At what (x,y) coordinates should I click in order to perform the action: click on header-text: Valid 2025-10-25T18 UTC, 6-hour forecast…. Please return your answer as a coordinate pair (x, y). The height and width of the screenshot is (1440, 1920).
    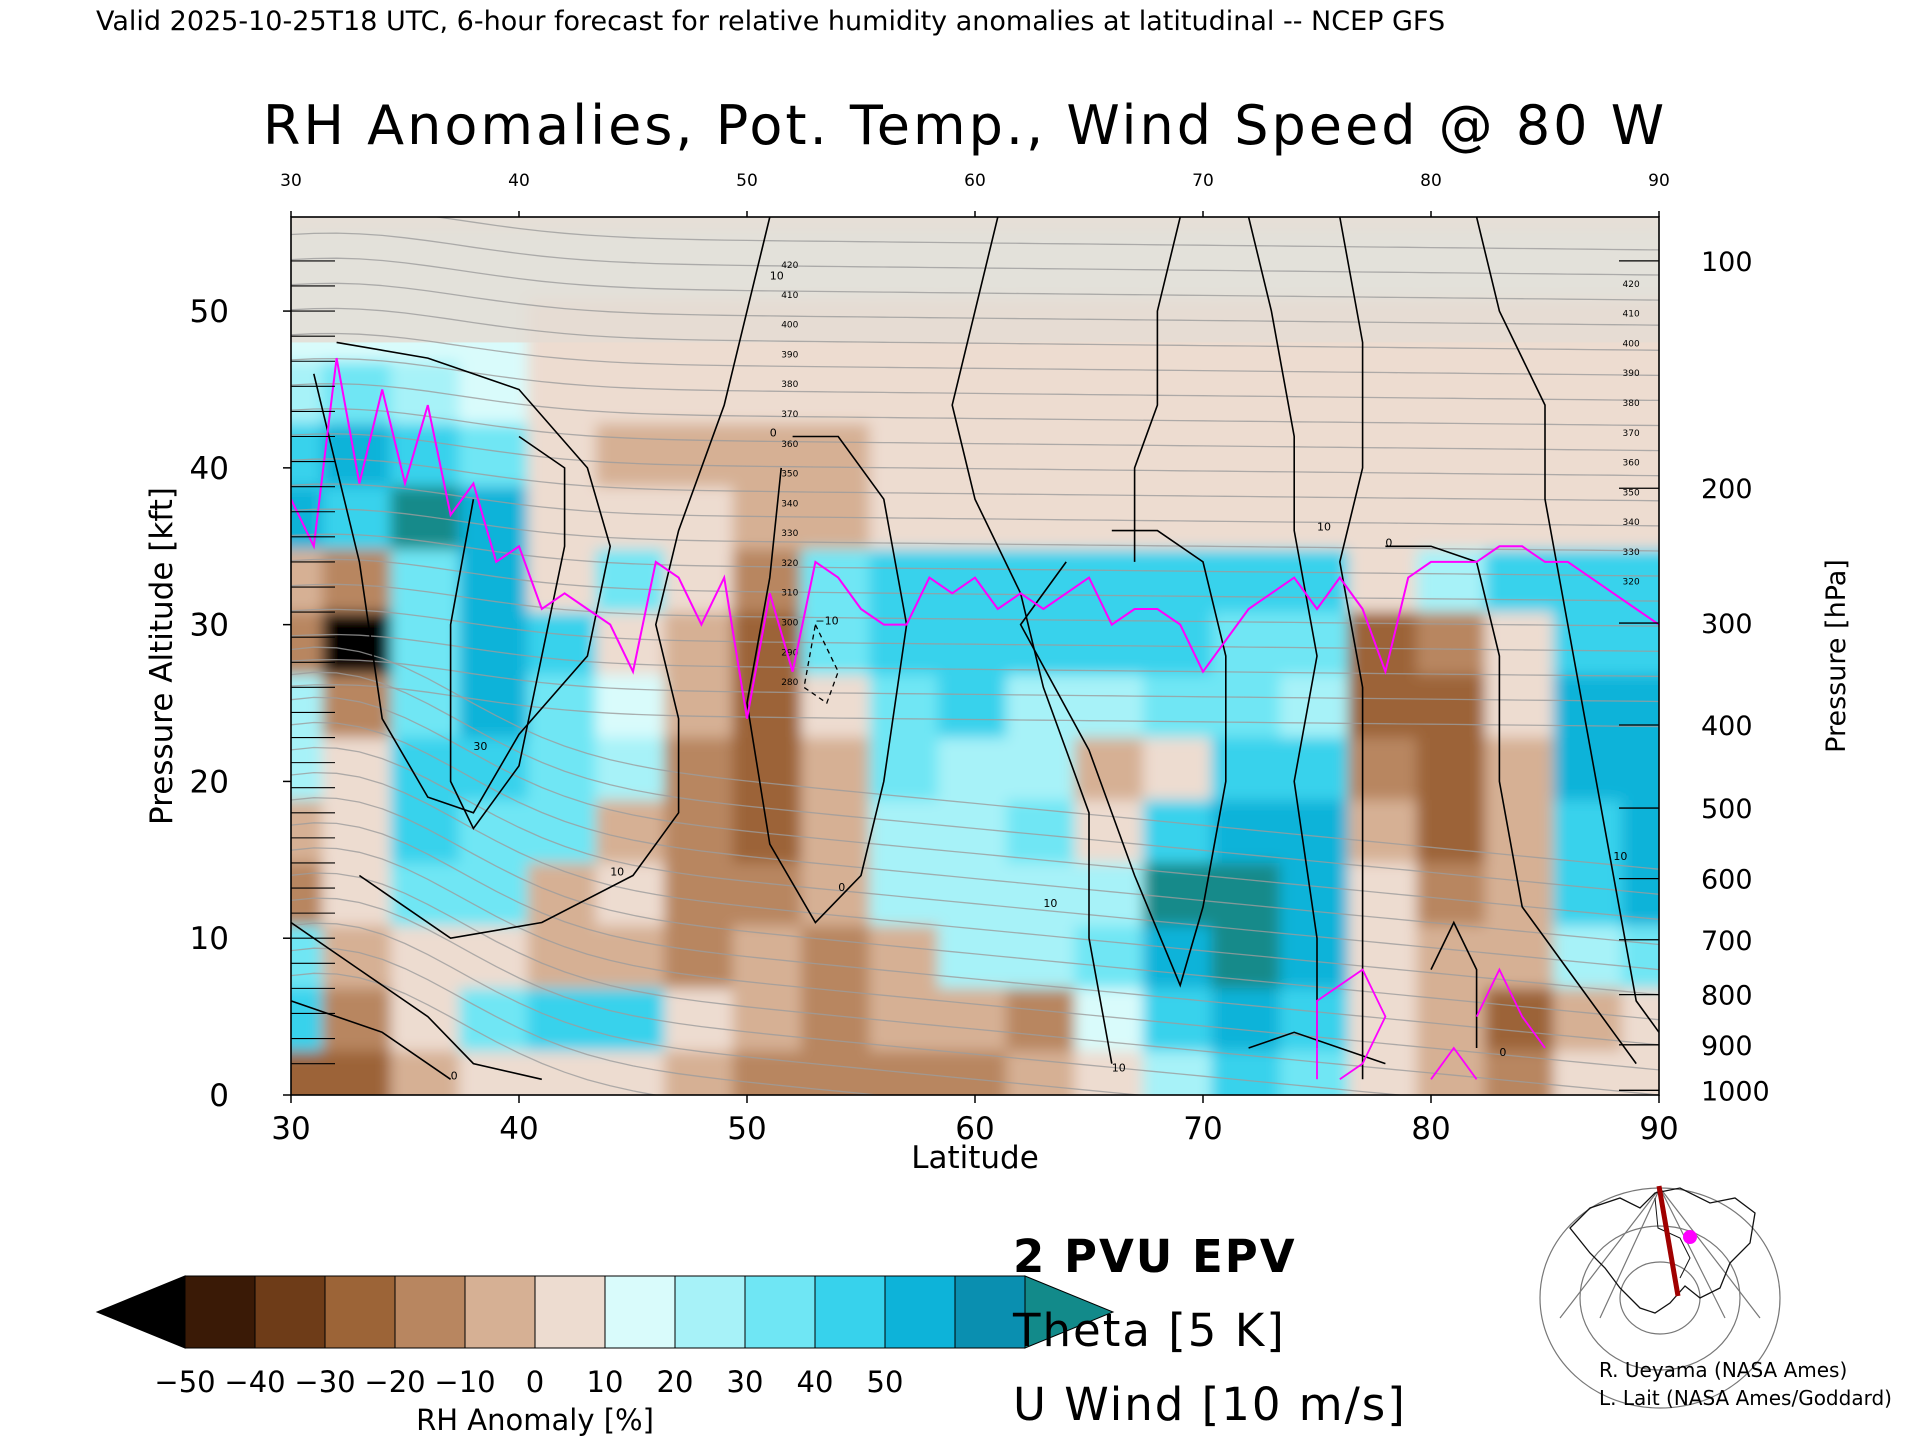
    Looking at the image, I should click on (770, 21).